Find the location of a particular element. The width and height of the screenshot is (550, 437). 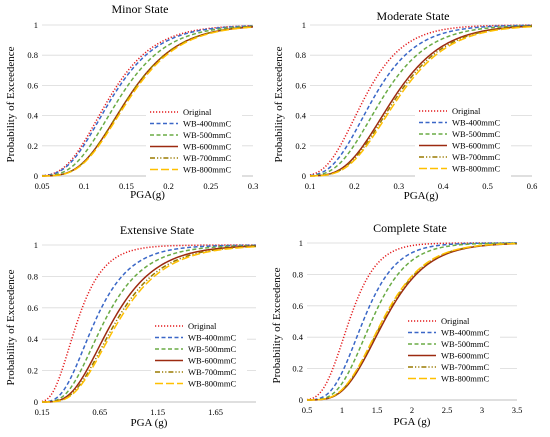

panel-4-legend-box is located at coordinates (452, 351).